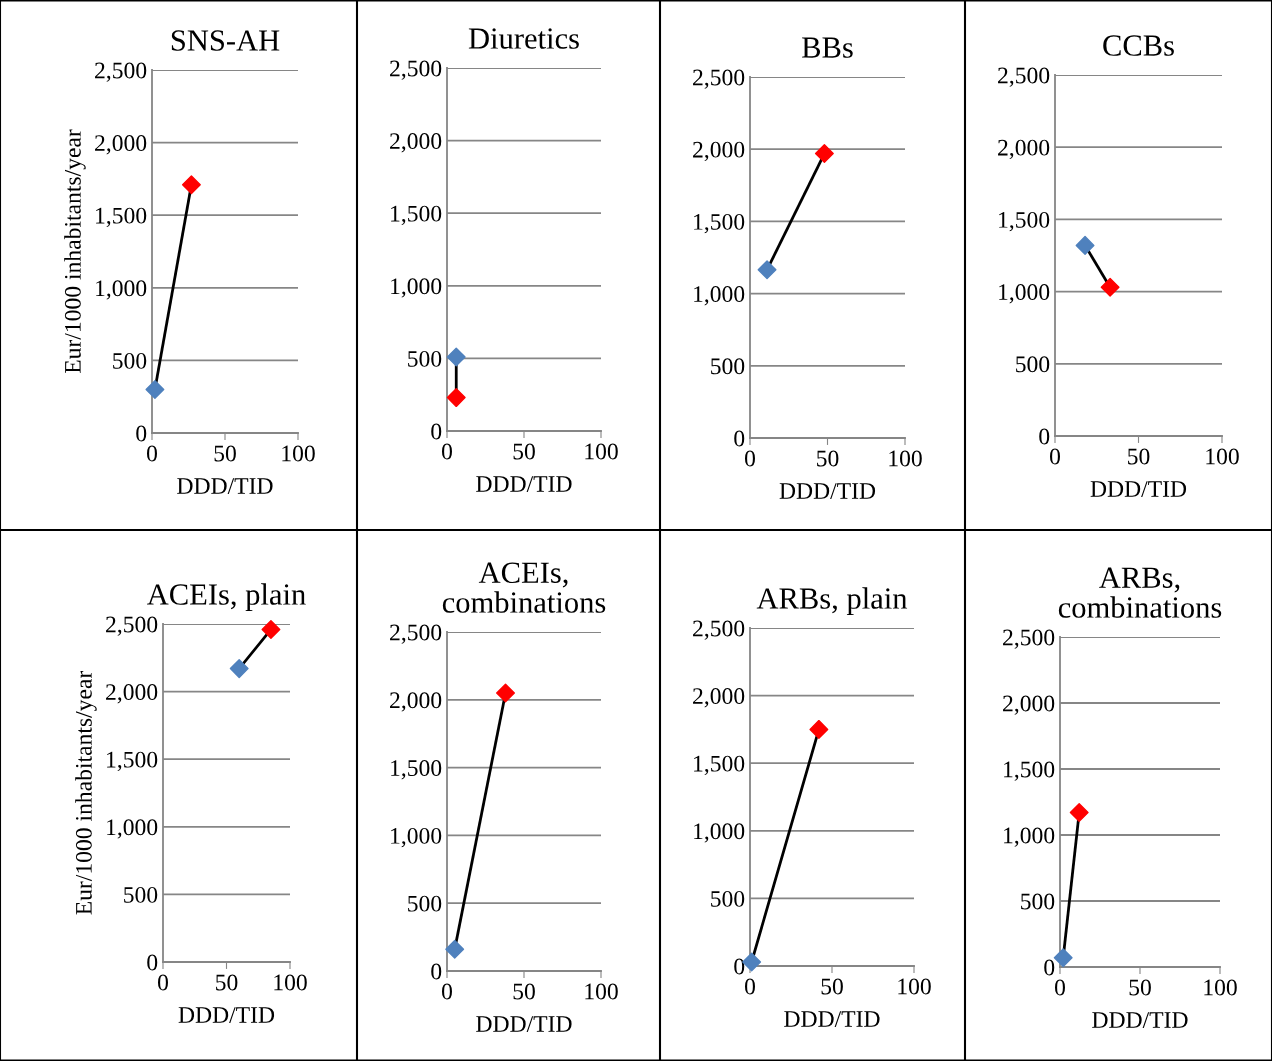 This screenshot has width=1272, height=1061. Describe the element at coordinates (1140, 592) in the screenshot. I see `chart-title: ARBs, combinations` at that location.